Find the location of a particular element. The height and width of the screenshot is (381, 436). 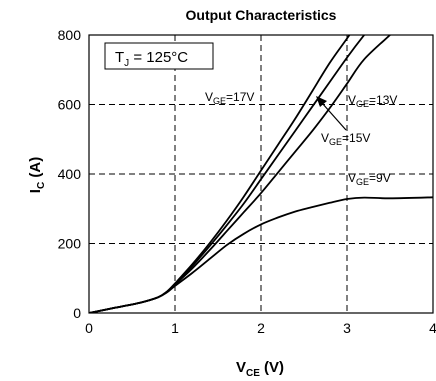

y-tick-label: 400 is located at coordinates (70, 174).